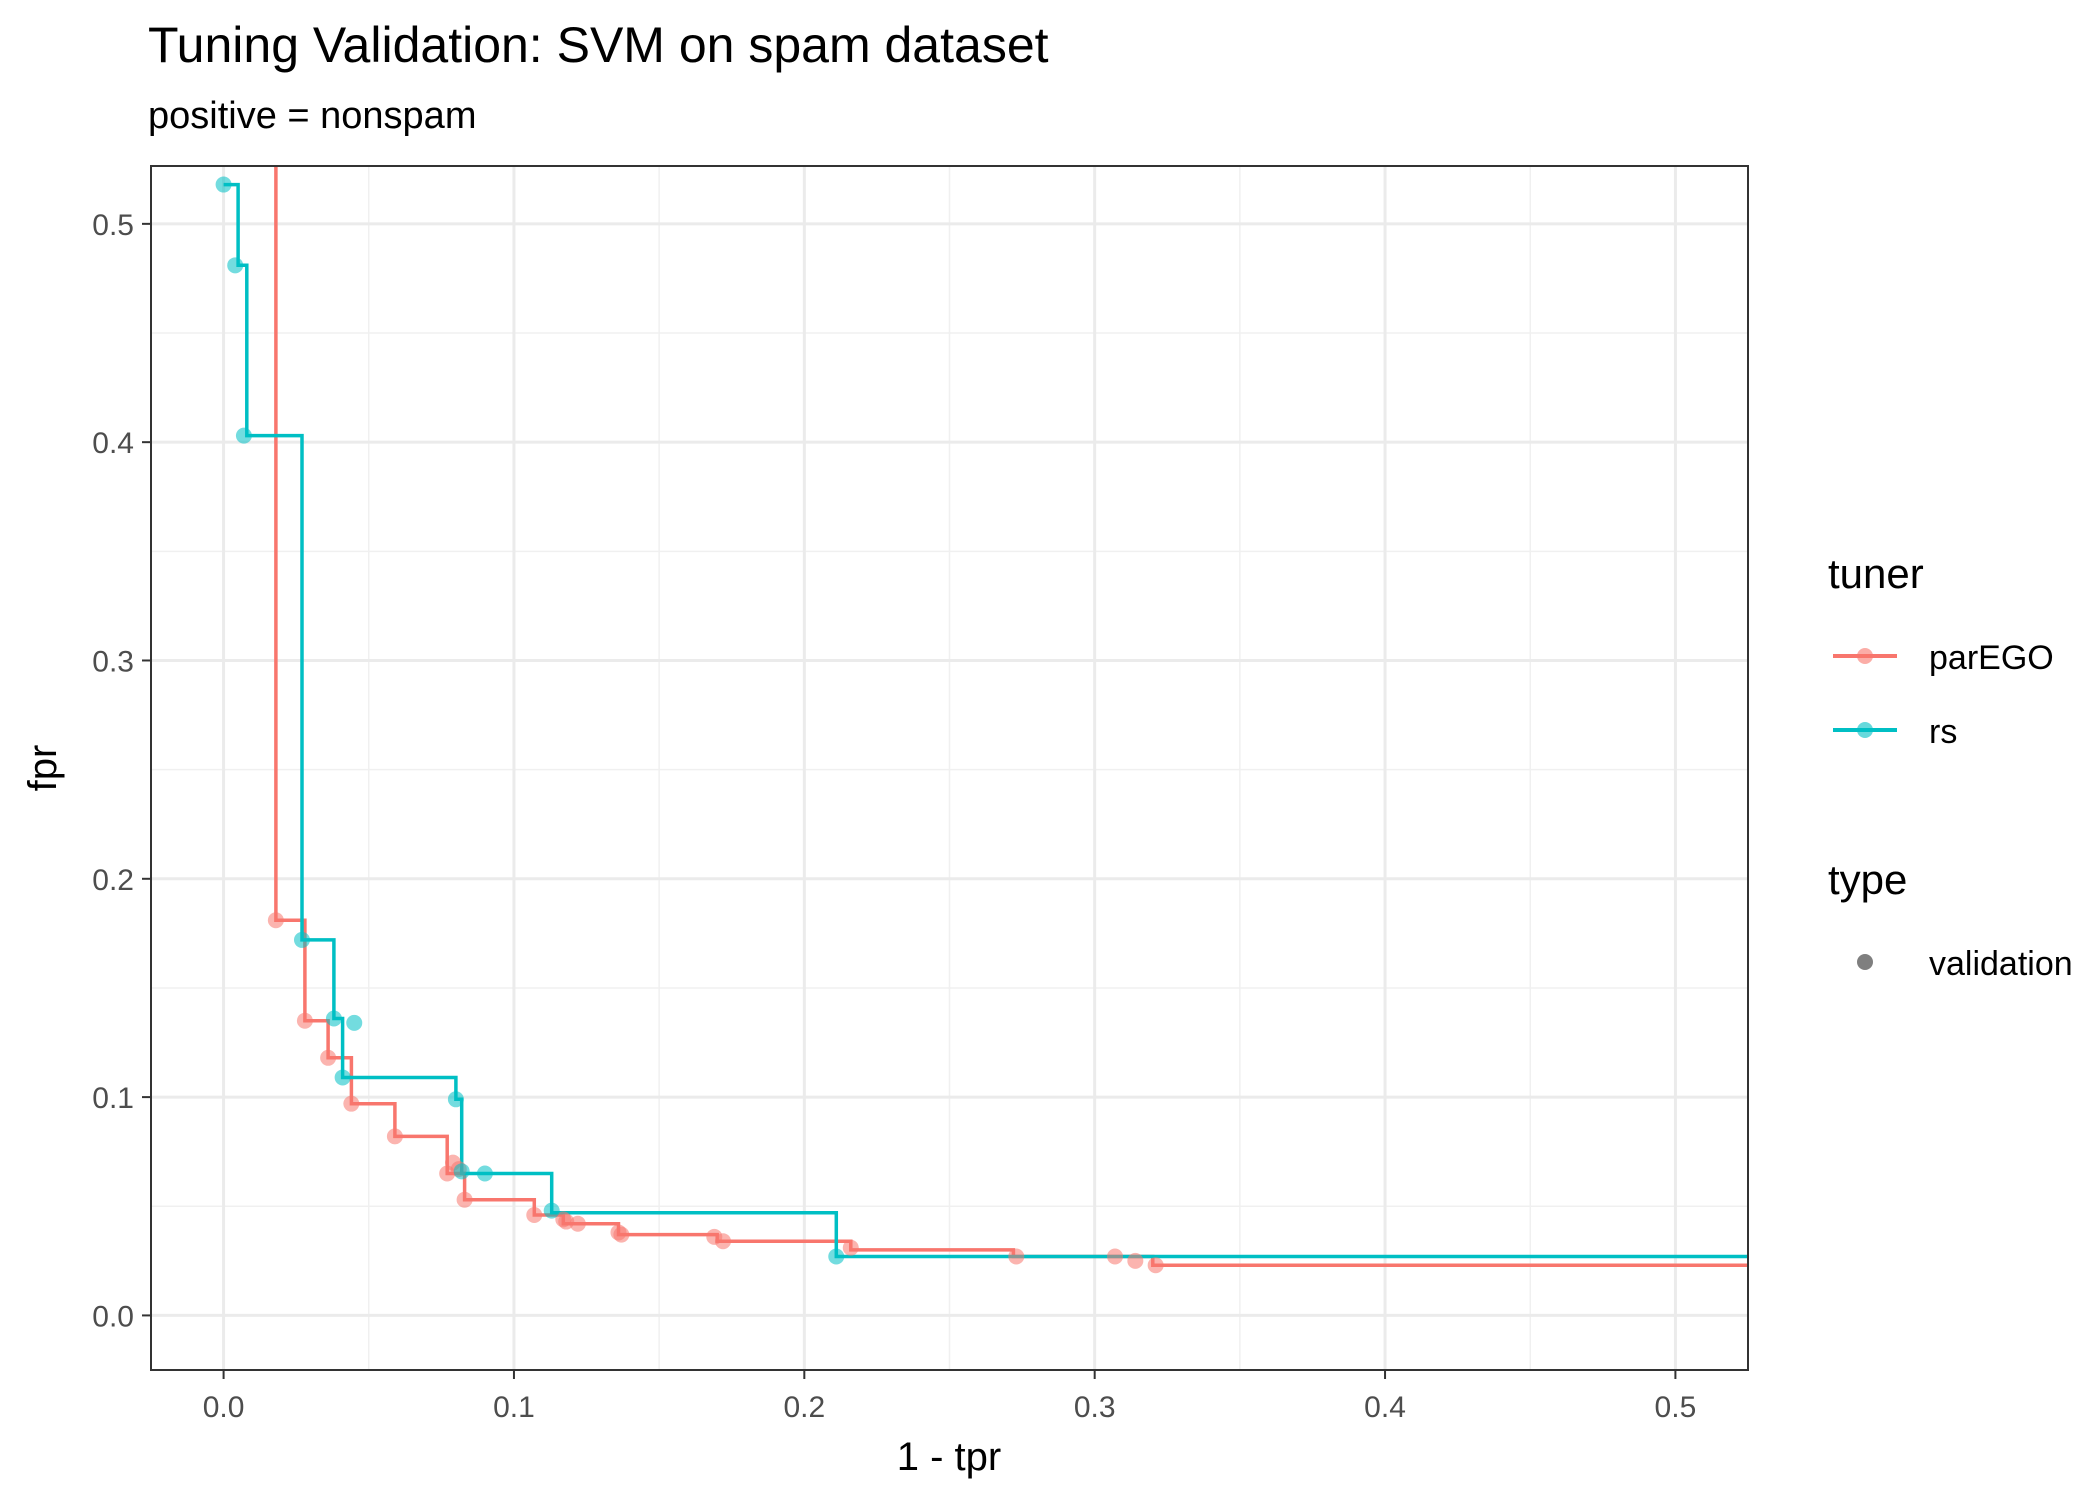 The height and width of the screenshot is (1505, 2100). Describe the element at coordinates (1865, 656) in the screenshot. I see `legend-parego-dot` at that location.